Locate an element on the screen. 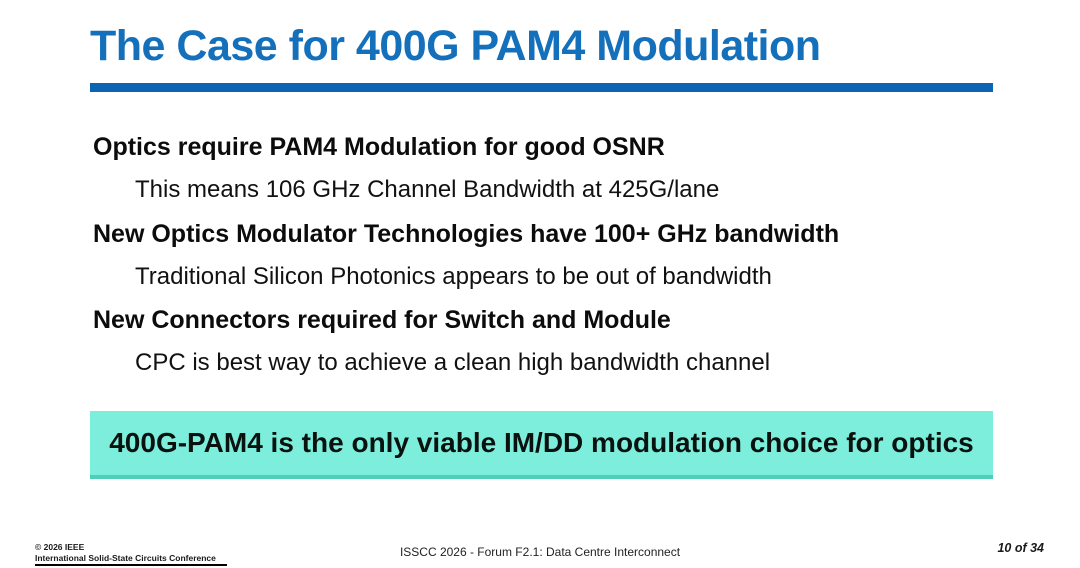  title-underline-rule is located at coordinates (541, 87).